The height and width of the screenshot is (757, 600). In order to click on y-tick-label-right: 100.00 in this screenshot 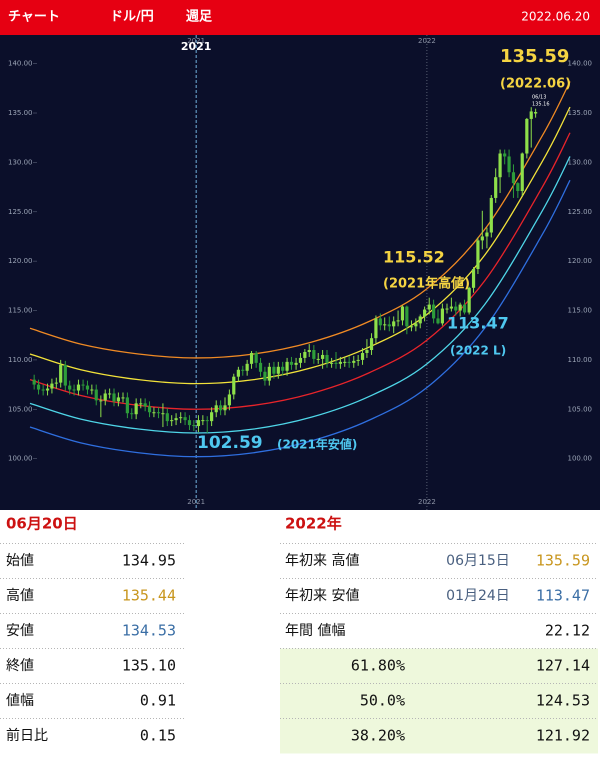, I will do `click(580, 459)`.